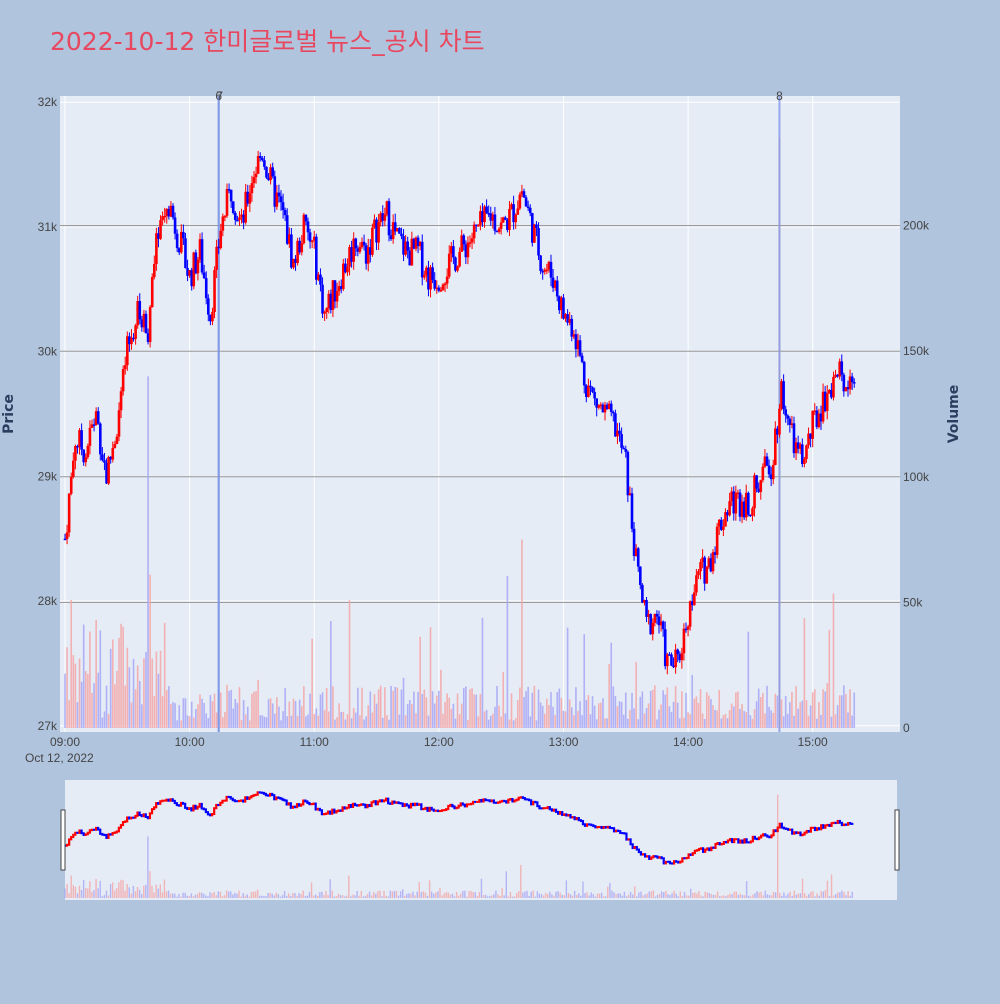 The image size is (1000, 1004). Describe the element at coordinates (813, 742) in the screenshot. I see `time-tick-label: 15:00` at that location.